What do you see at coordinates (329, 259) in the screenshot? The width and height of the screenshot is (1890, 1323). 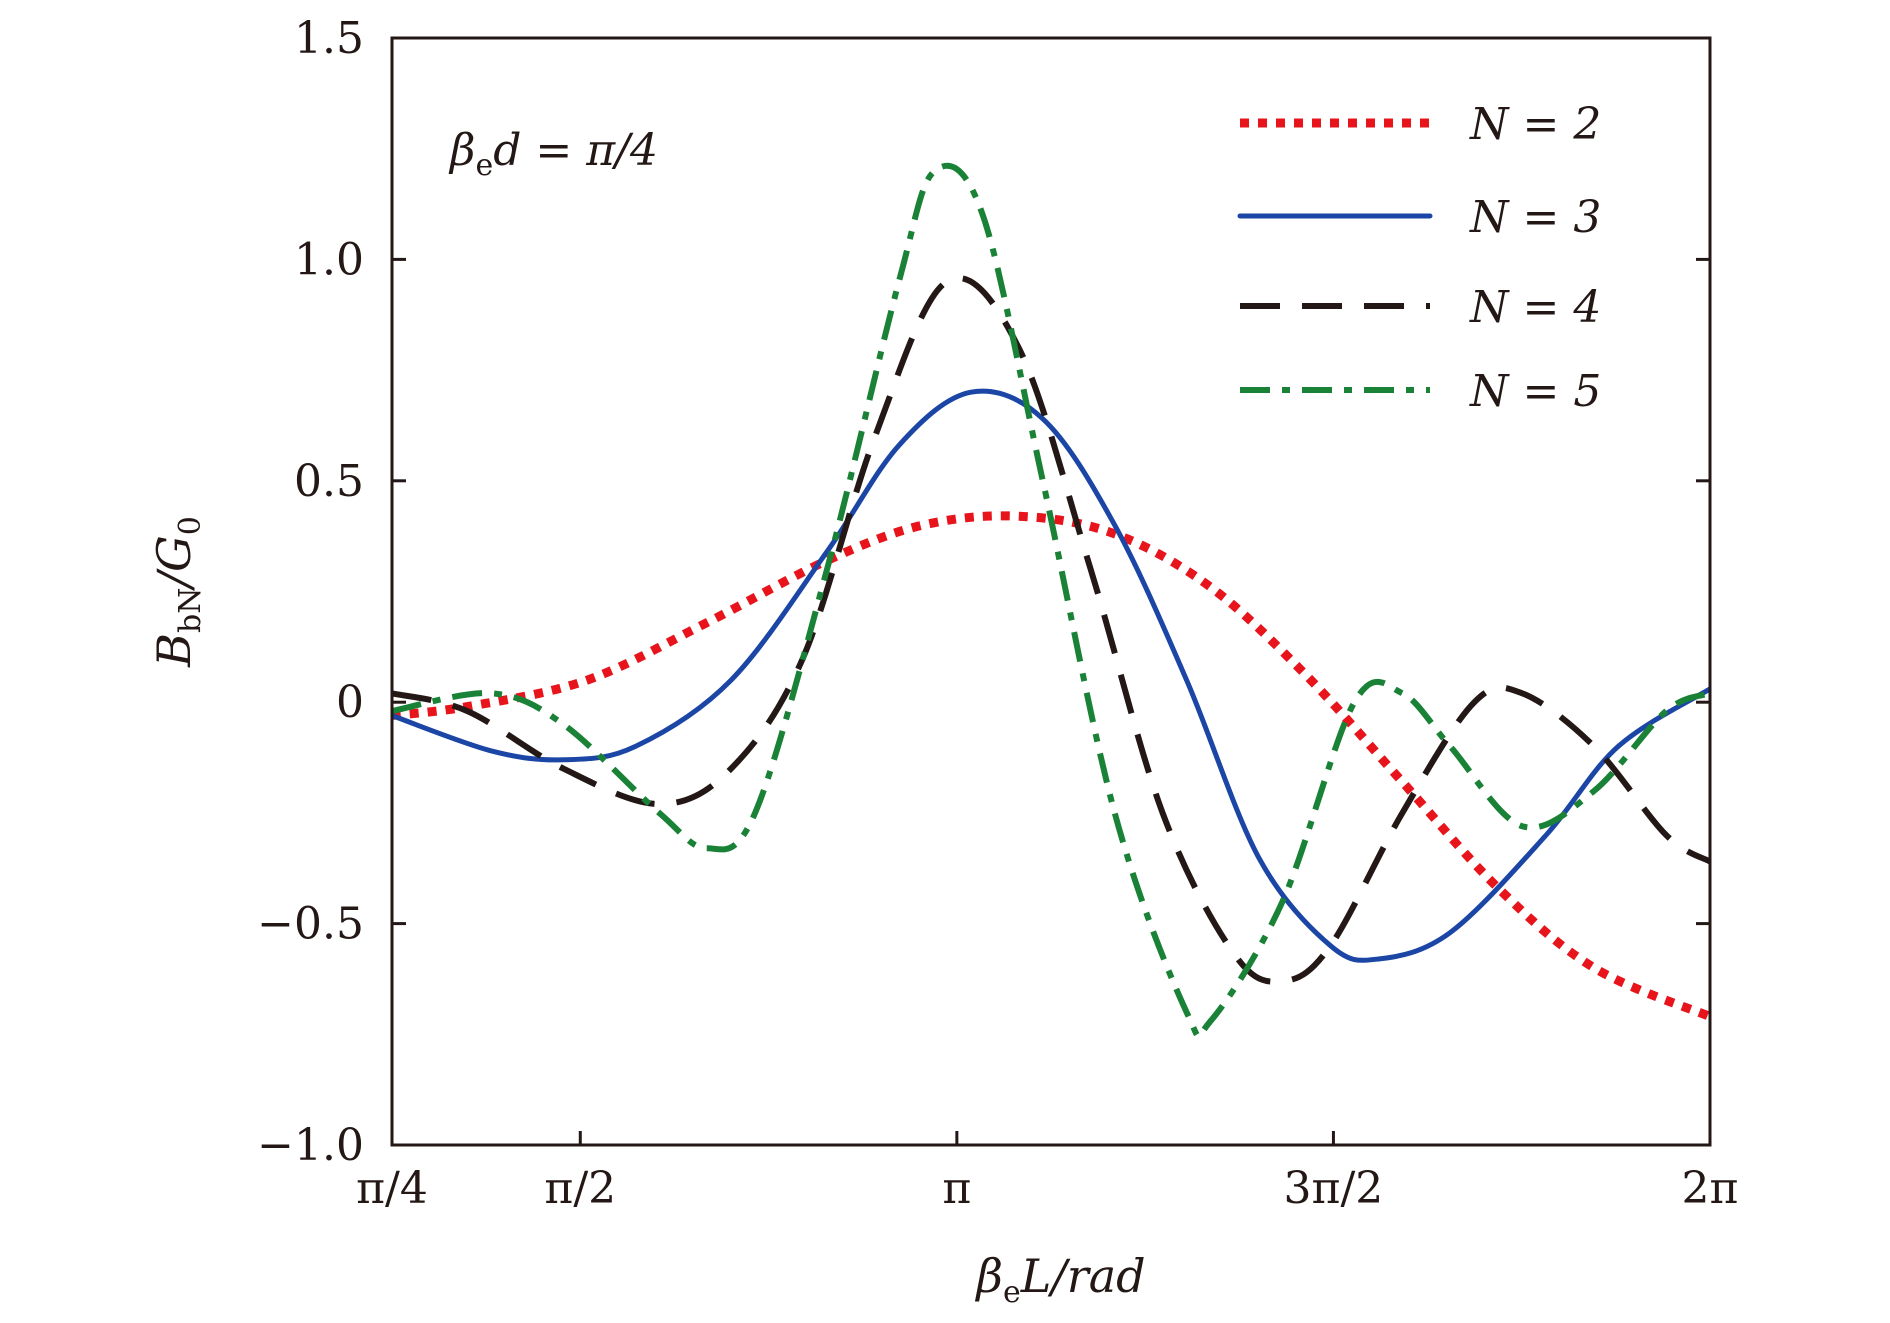 I see `y-tick-label: 1.0` at bounding box center [329, 259].